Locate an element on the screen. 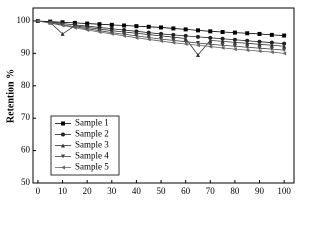 The width and height of the screenshot is (320, 240). x-tick-label: 90 is located at coordinates (260, 191).